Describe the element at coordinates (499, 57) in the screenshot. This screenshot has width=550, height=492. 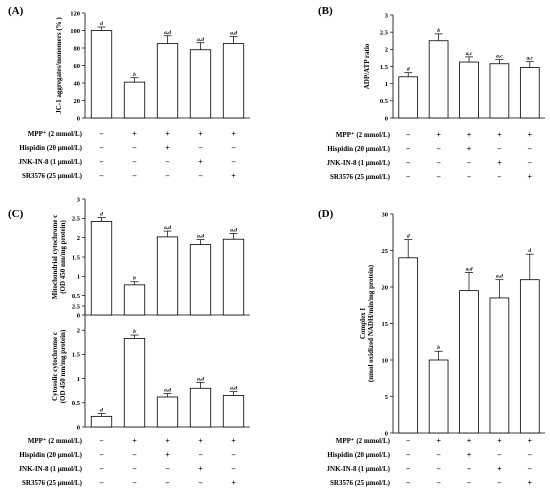
I see `significance-label: a,c` at that location.